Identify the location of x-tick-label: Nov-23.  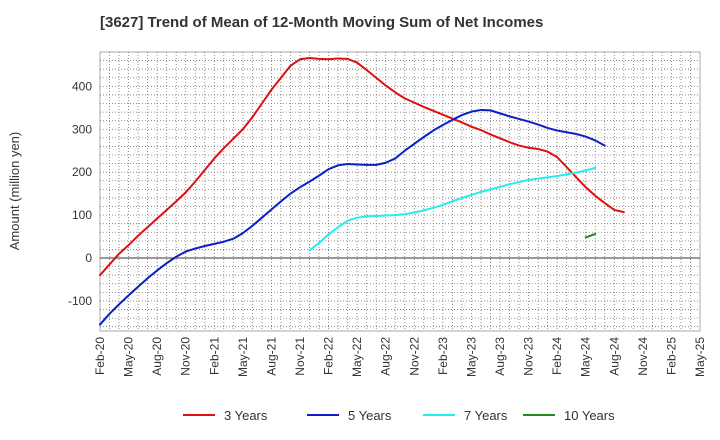
(529, 356).